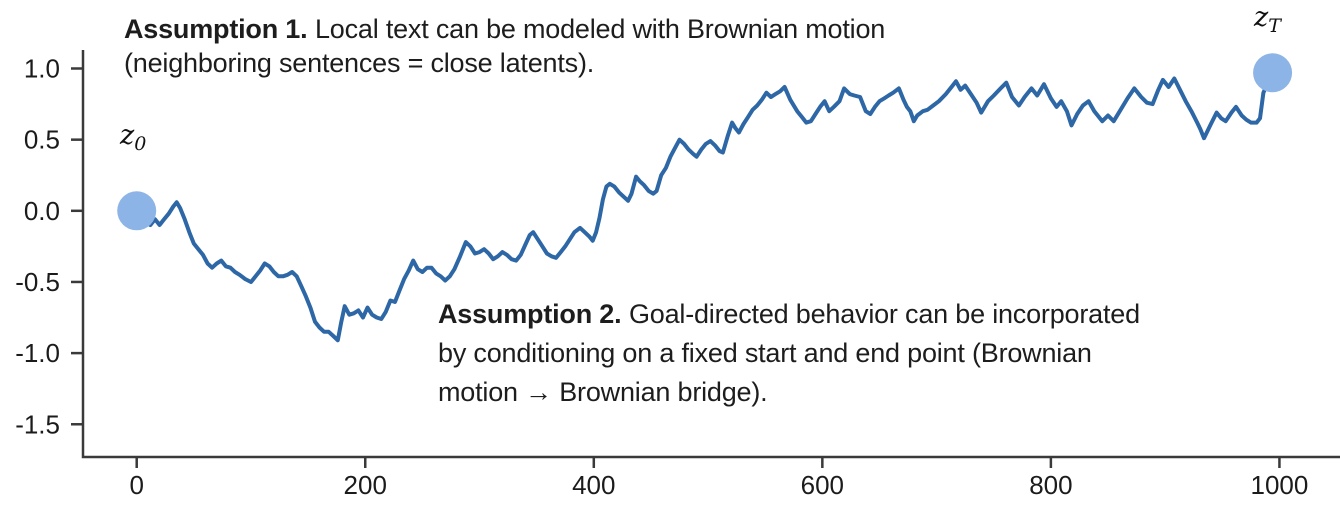  What do you see at coordinates (136, 485) in the screenshot?
I see `x-axis-tick-label: 0` at bounding box center [136, 485].